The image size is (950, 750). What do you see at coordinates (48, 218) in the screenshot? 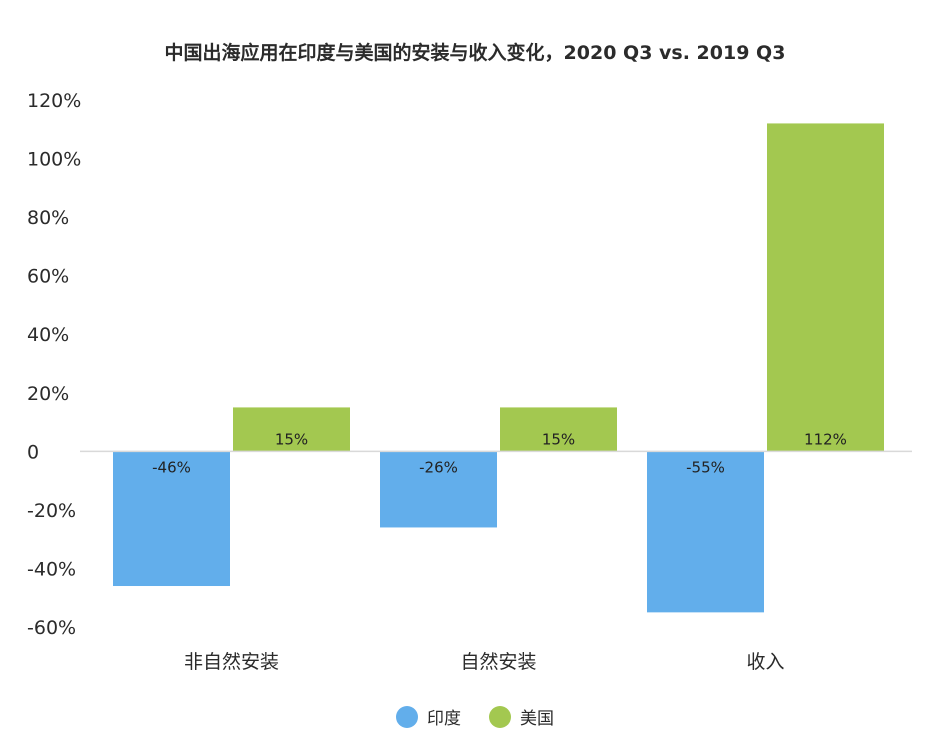
I see `y-tick-label: 80%` at bounding box center [48, 218].